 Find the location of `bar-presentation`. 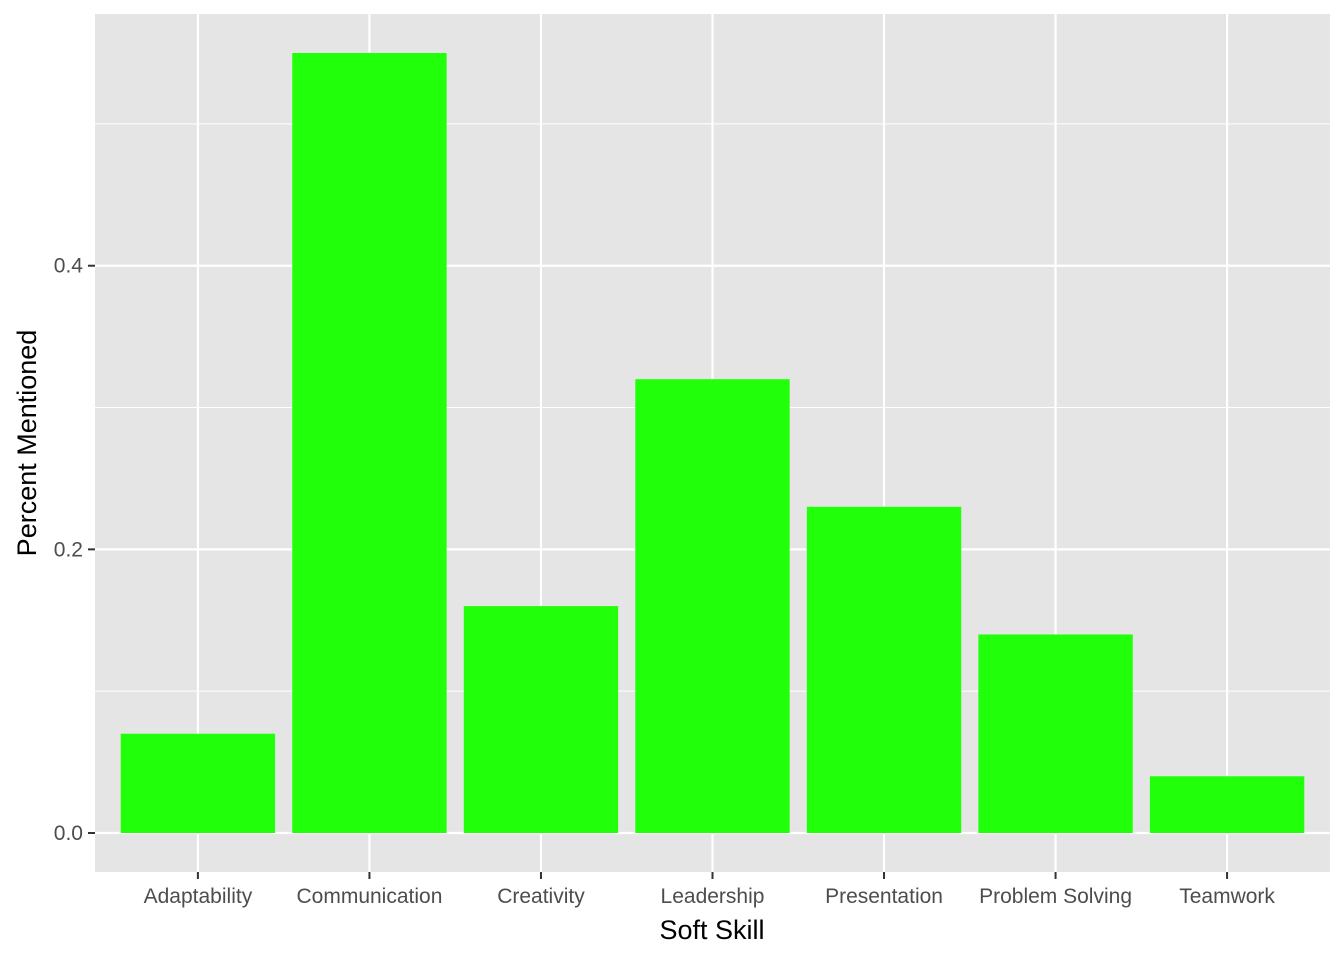

bar-presentation is located at coordinates (884, 669).